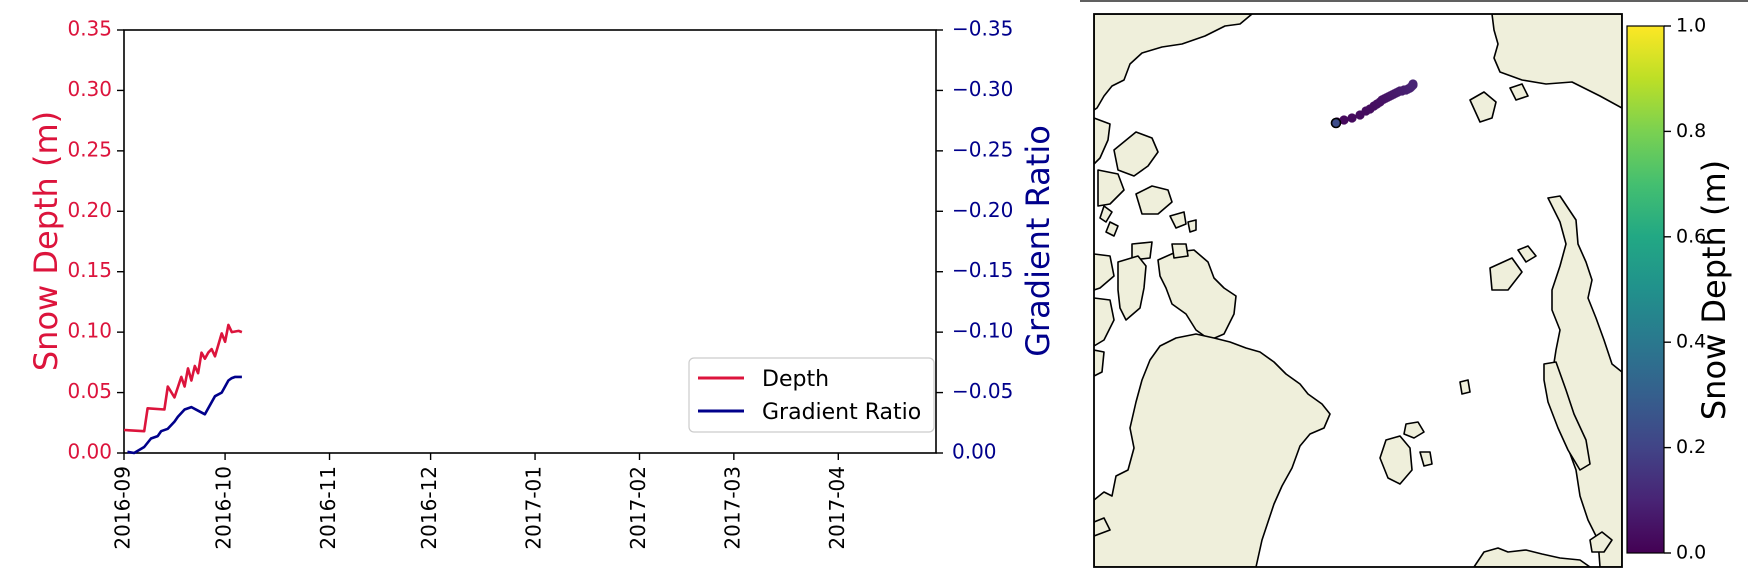 Image resolution: width=1748 pixels, height=580 pixels. Describe the element at coordinates (1336, 123) in the screenshot. I see `buoy-start-marker` at that location.